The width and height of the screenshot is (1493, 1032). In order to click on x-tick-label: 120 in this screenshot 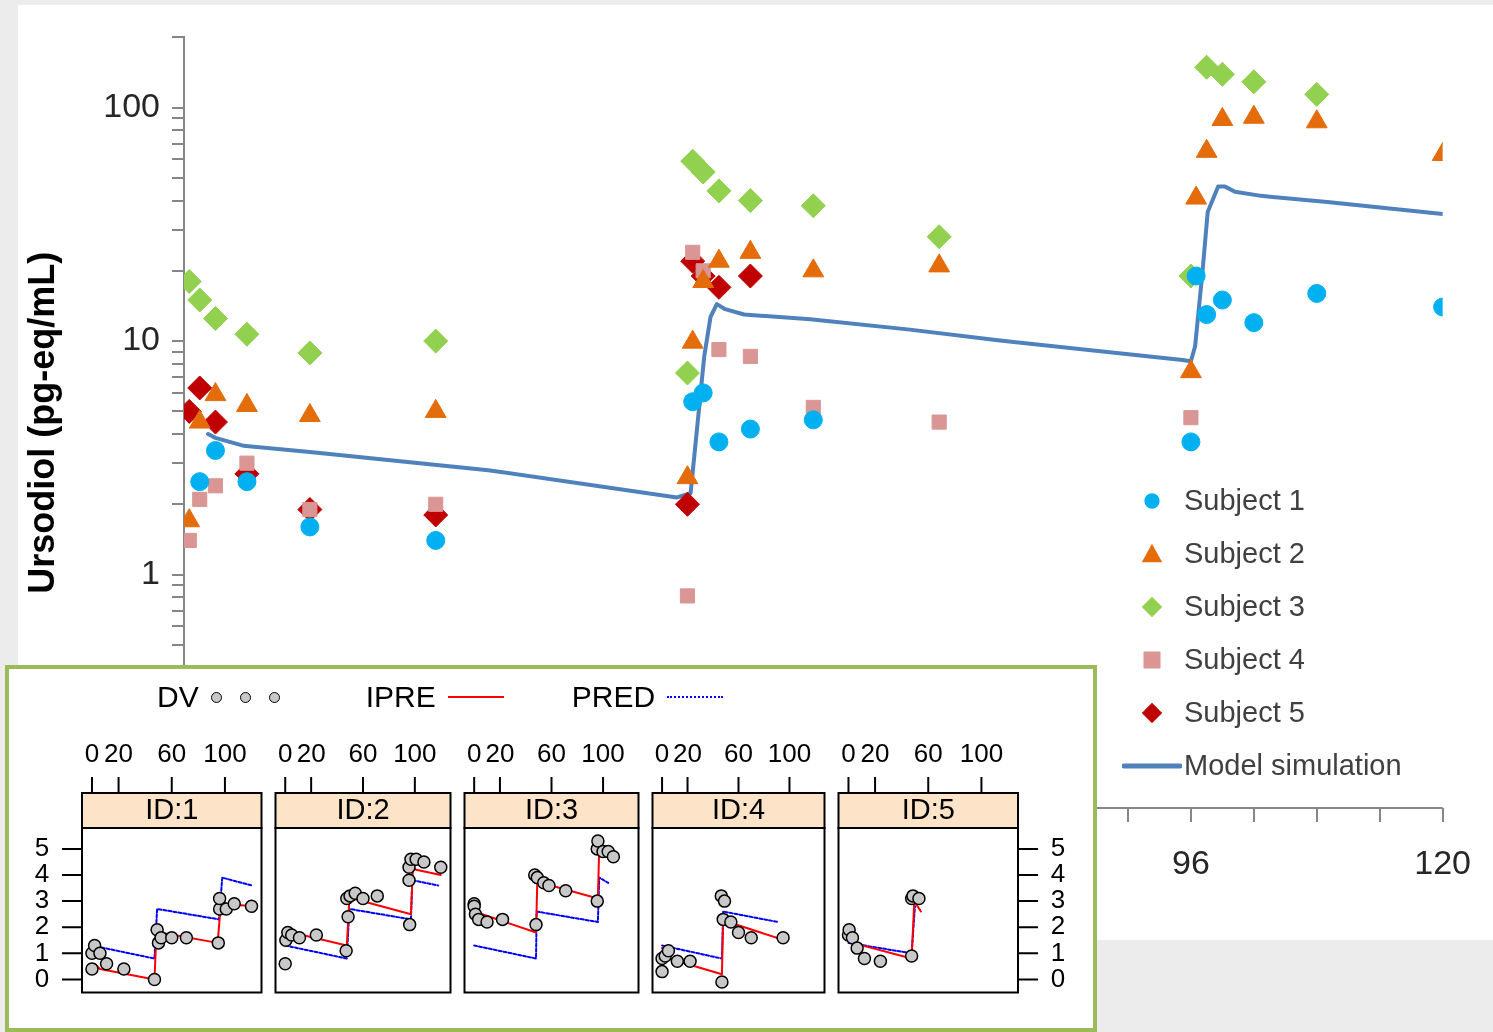, I will do `click(1442, 861)`.